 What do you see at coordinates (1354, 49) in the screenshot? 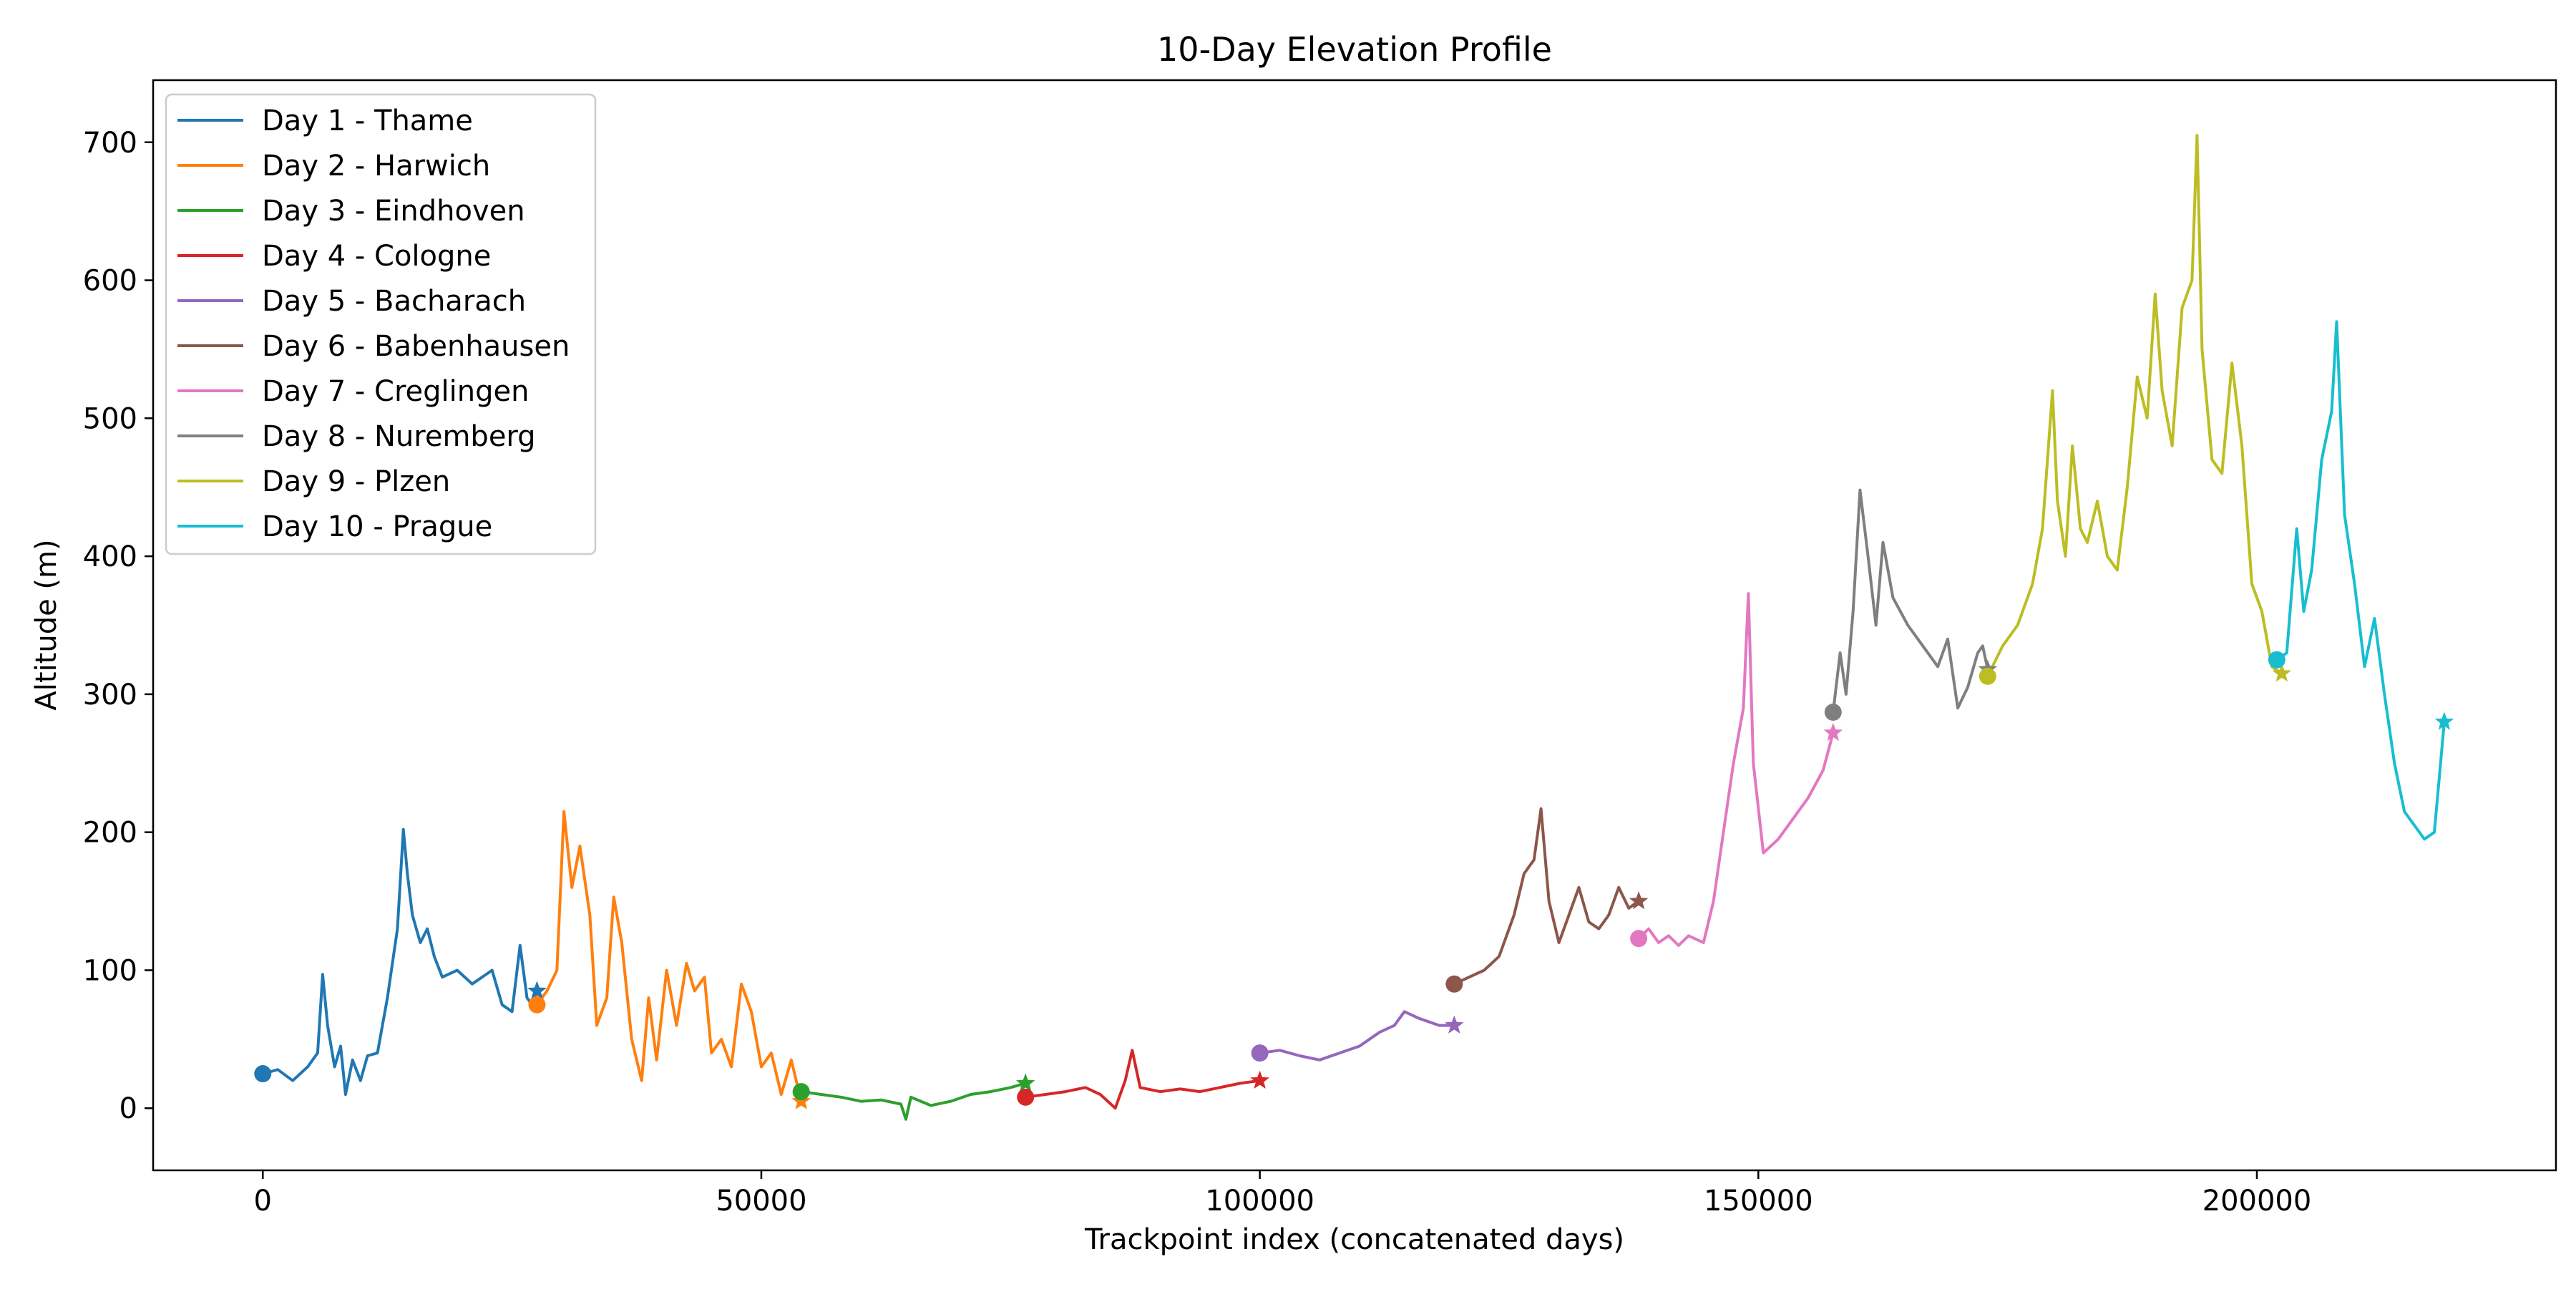
I see `chart-title: 10-Day Elevation Profile` at bounding box center [1354, 49].